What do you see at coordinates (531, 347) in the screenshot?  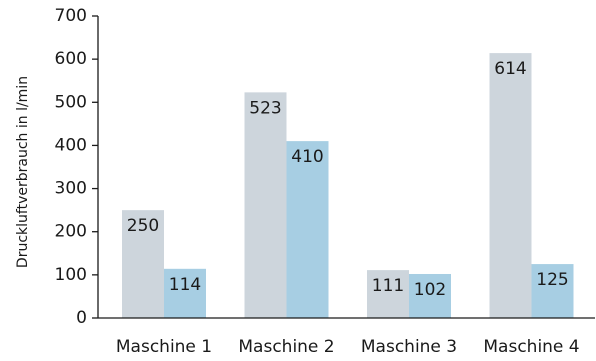 I see `x-tick-label: Maschine 4` at bounding box center [531, 347].